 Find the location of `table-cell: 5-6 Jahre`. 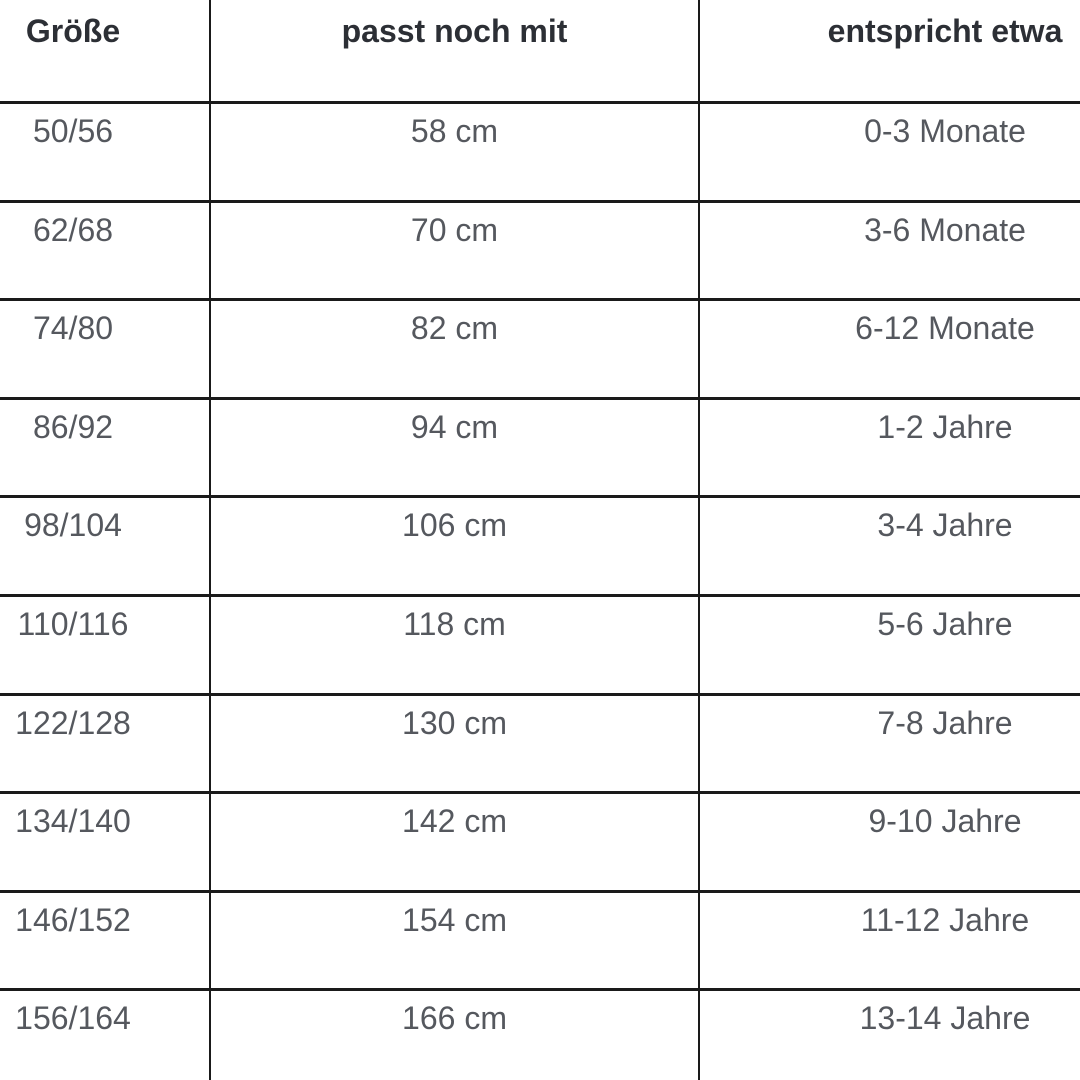

table-cell: 5-6 Jahre is located at coordinates (889, 644).